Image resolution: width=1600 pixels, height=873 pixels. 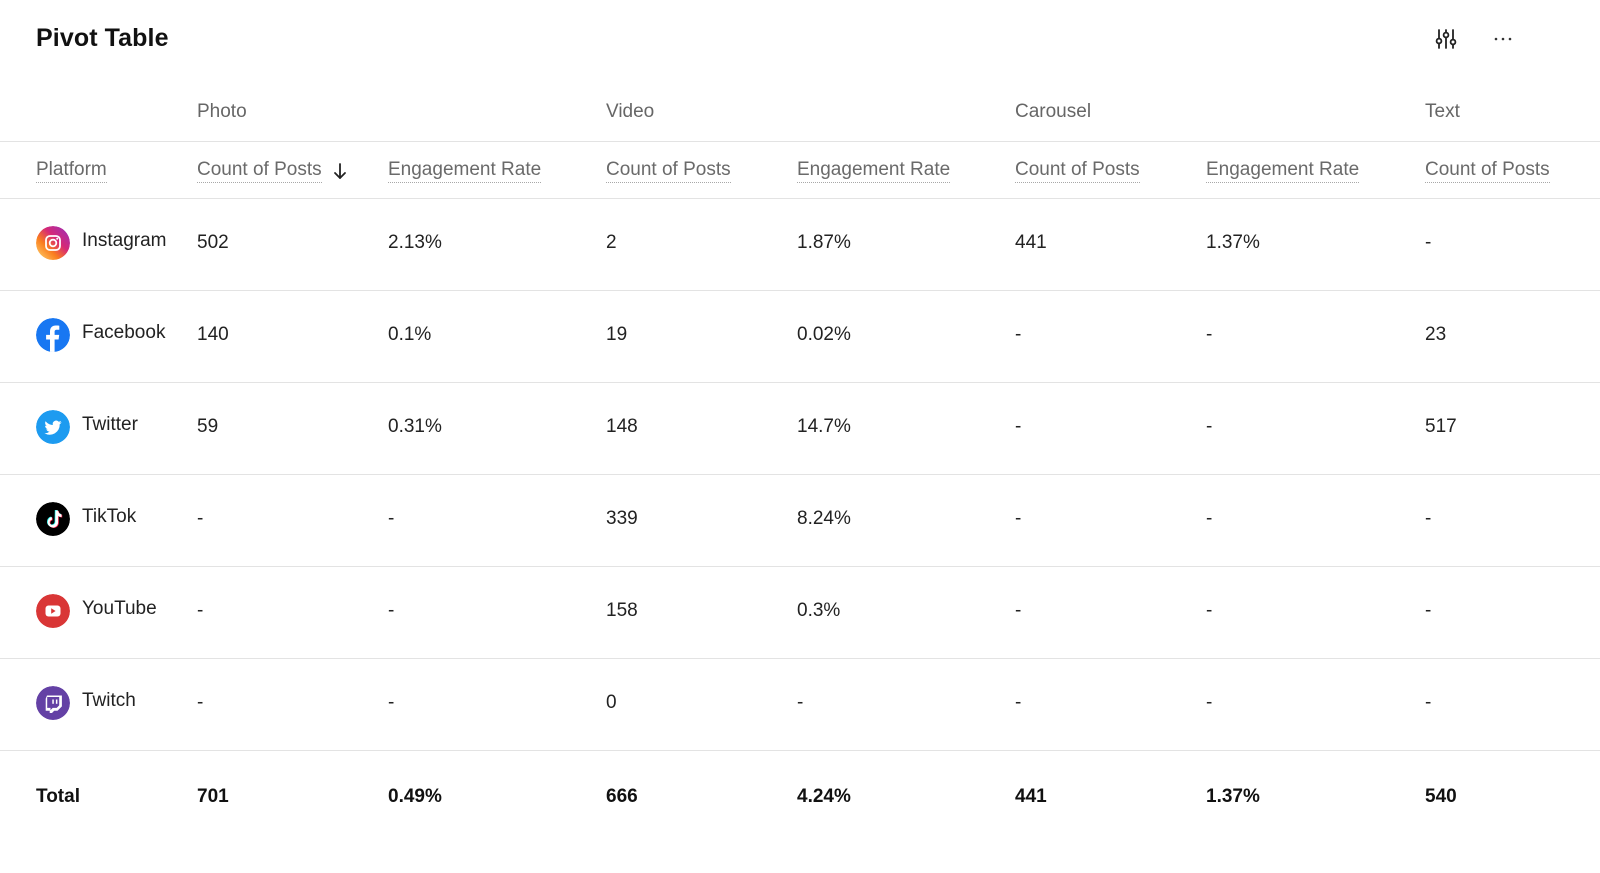 What do you see at coordinates (668, 171) in the screenshot?
I see `column-header-video-count: Count of Posts` at bounding box center [668, 171].